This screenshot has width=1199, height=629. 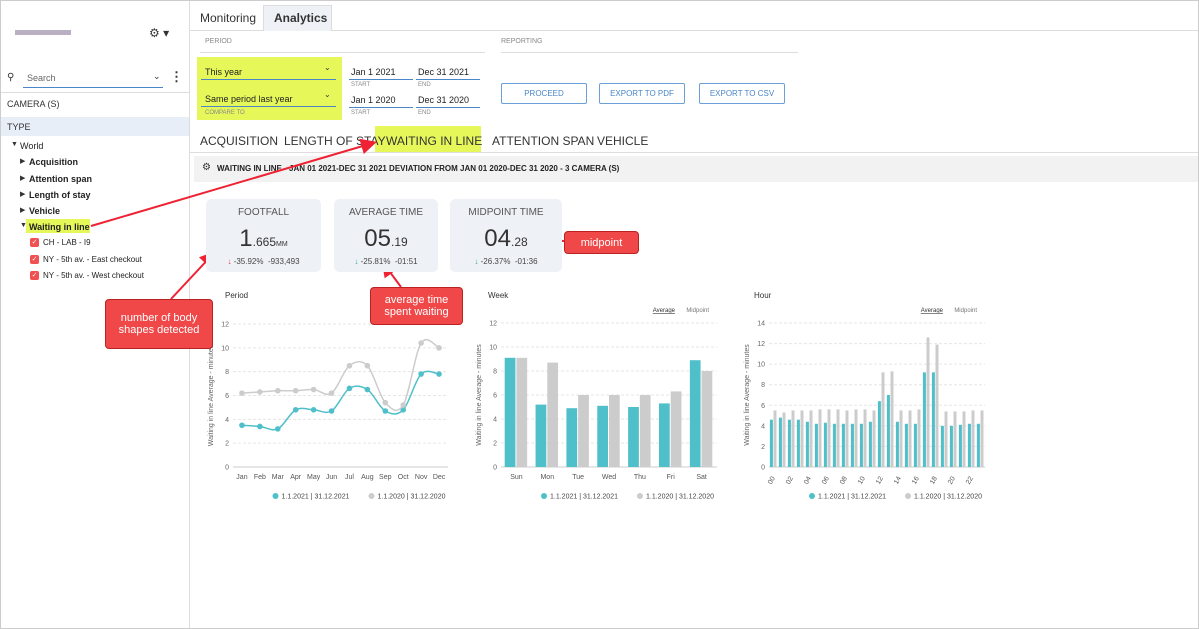 I want to click on header-band, so click(x=696, y=169).